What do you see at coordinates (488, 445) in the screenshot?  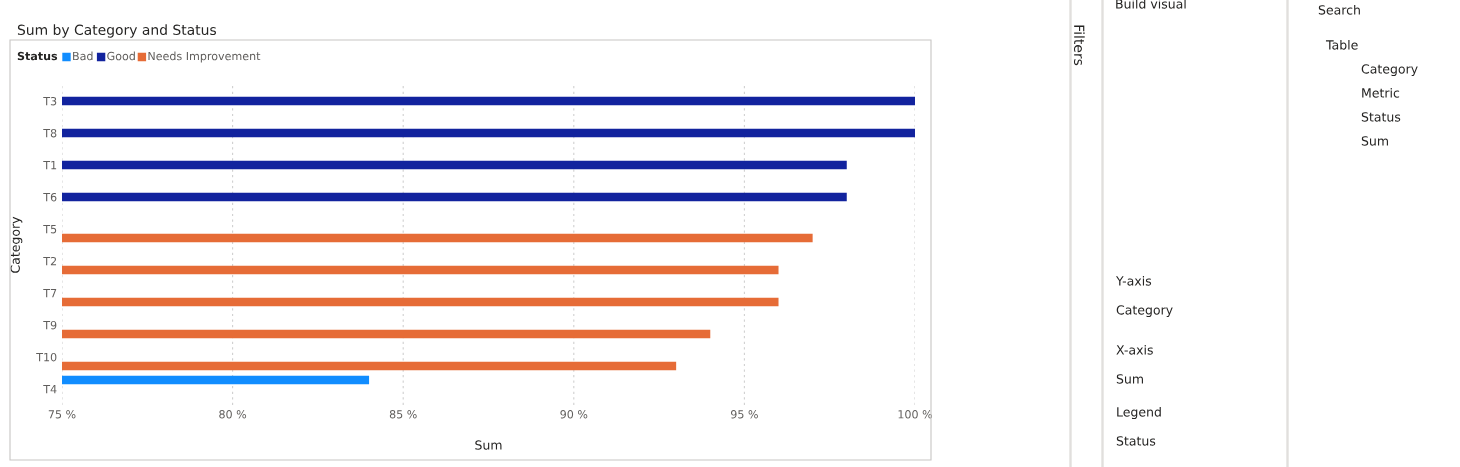 I see `x-axis-title: Sum` at bounding box center [488, 445].